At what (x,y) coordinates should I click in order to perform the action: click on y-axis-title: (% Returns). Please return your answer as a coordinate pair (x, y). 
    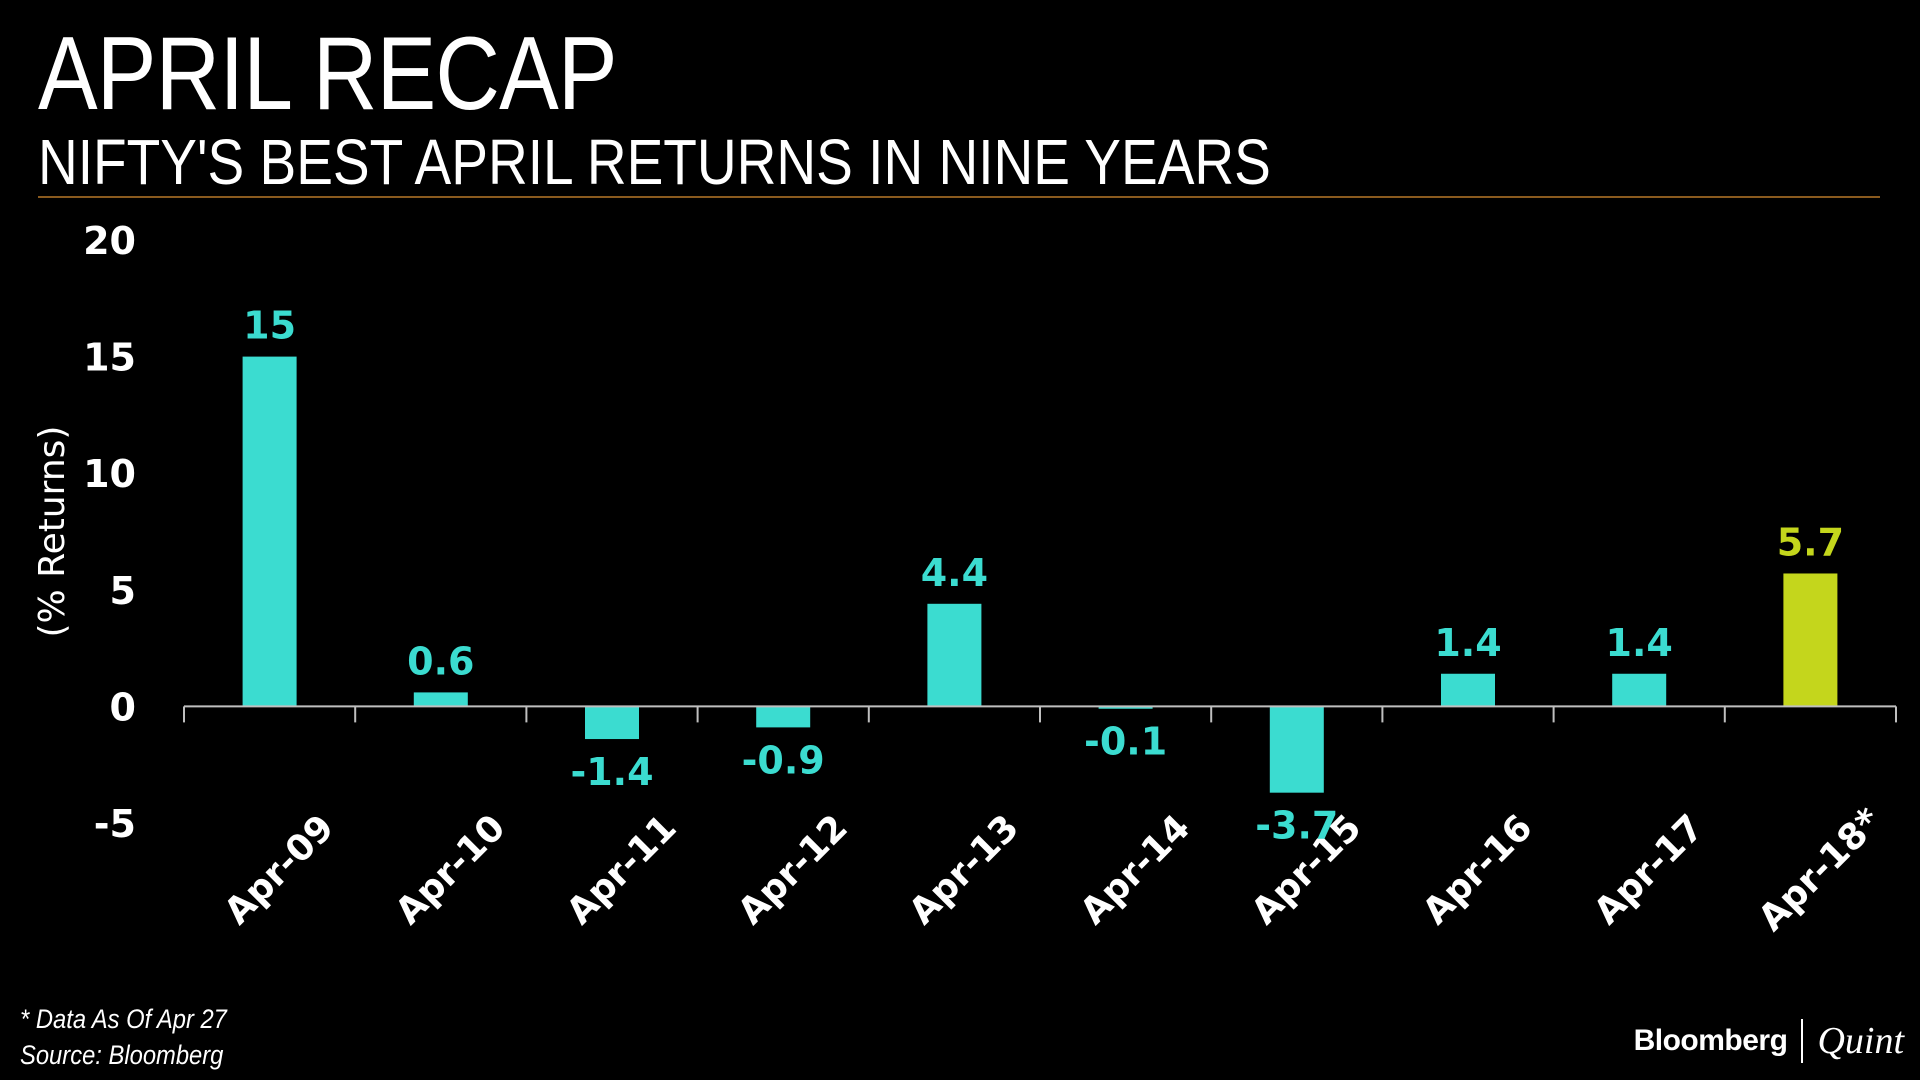
    Looking at the image, I should click on (52, 532).